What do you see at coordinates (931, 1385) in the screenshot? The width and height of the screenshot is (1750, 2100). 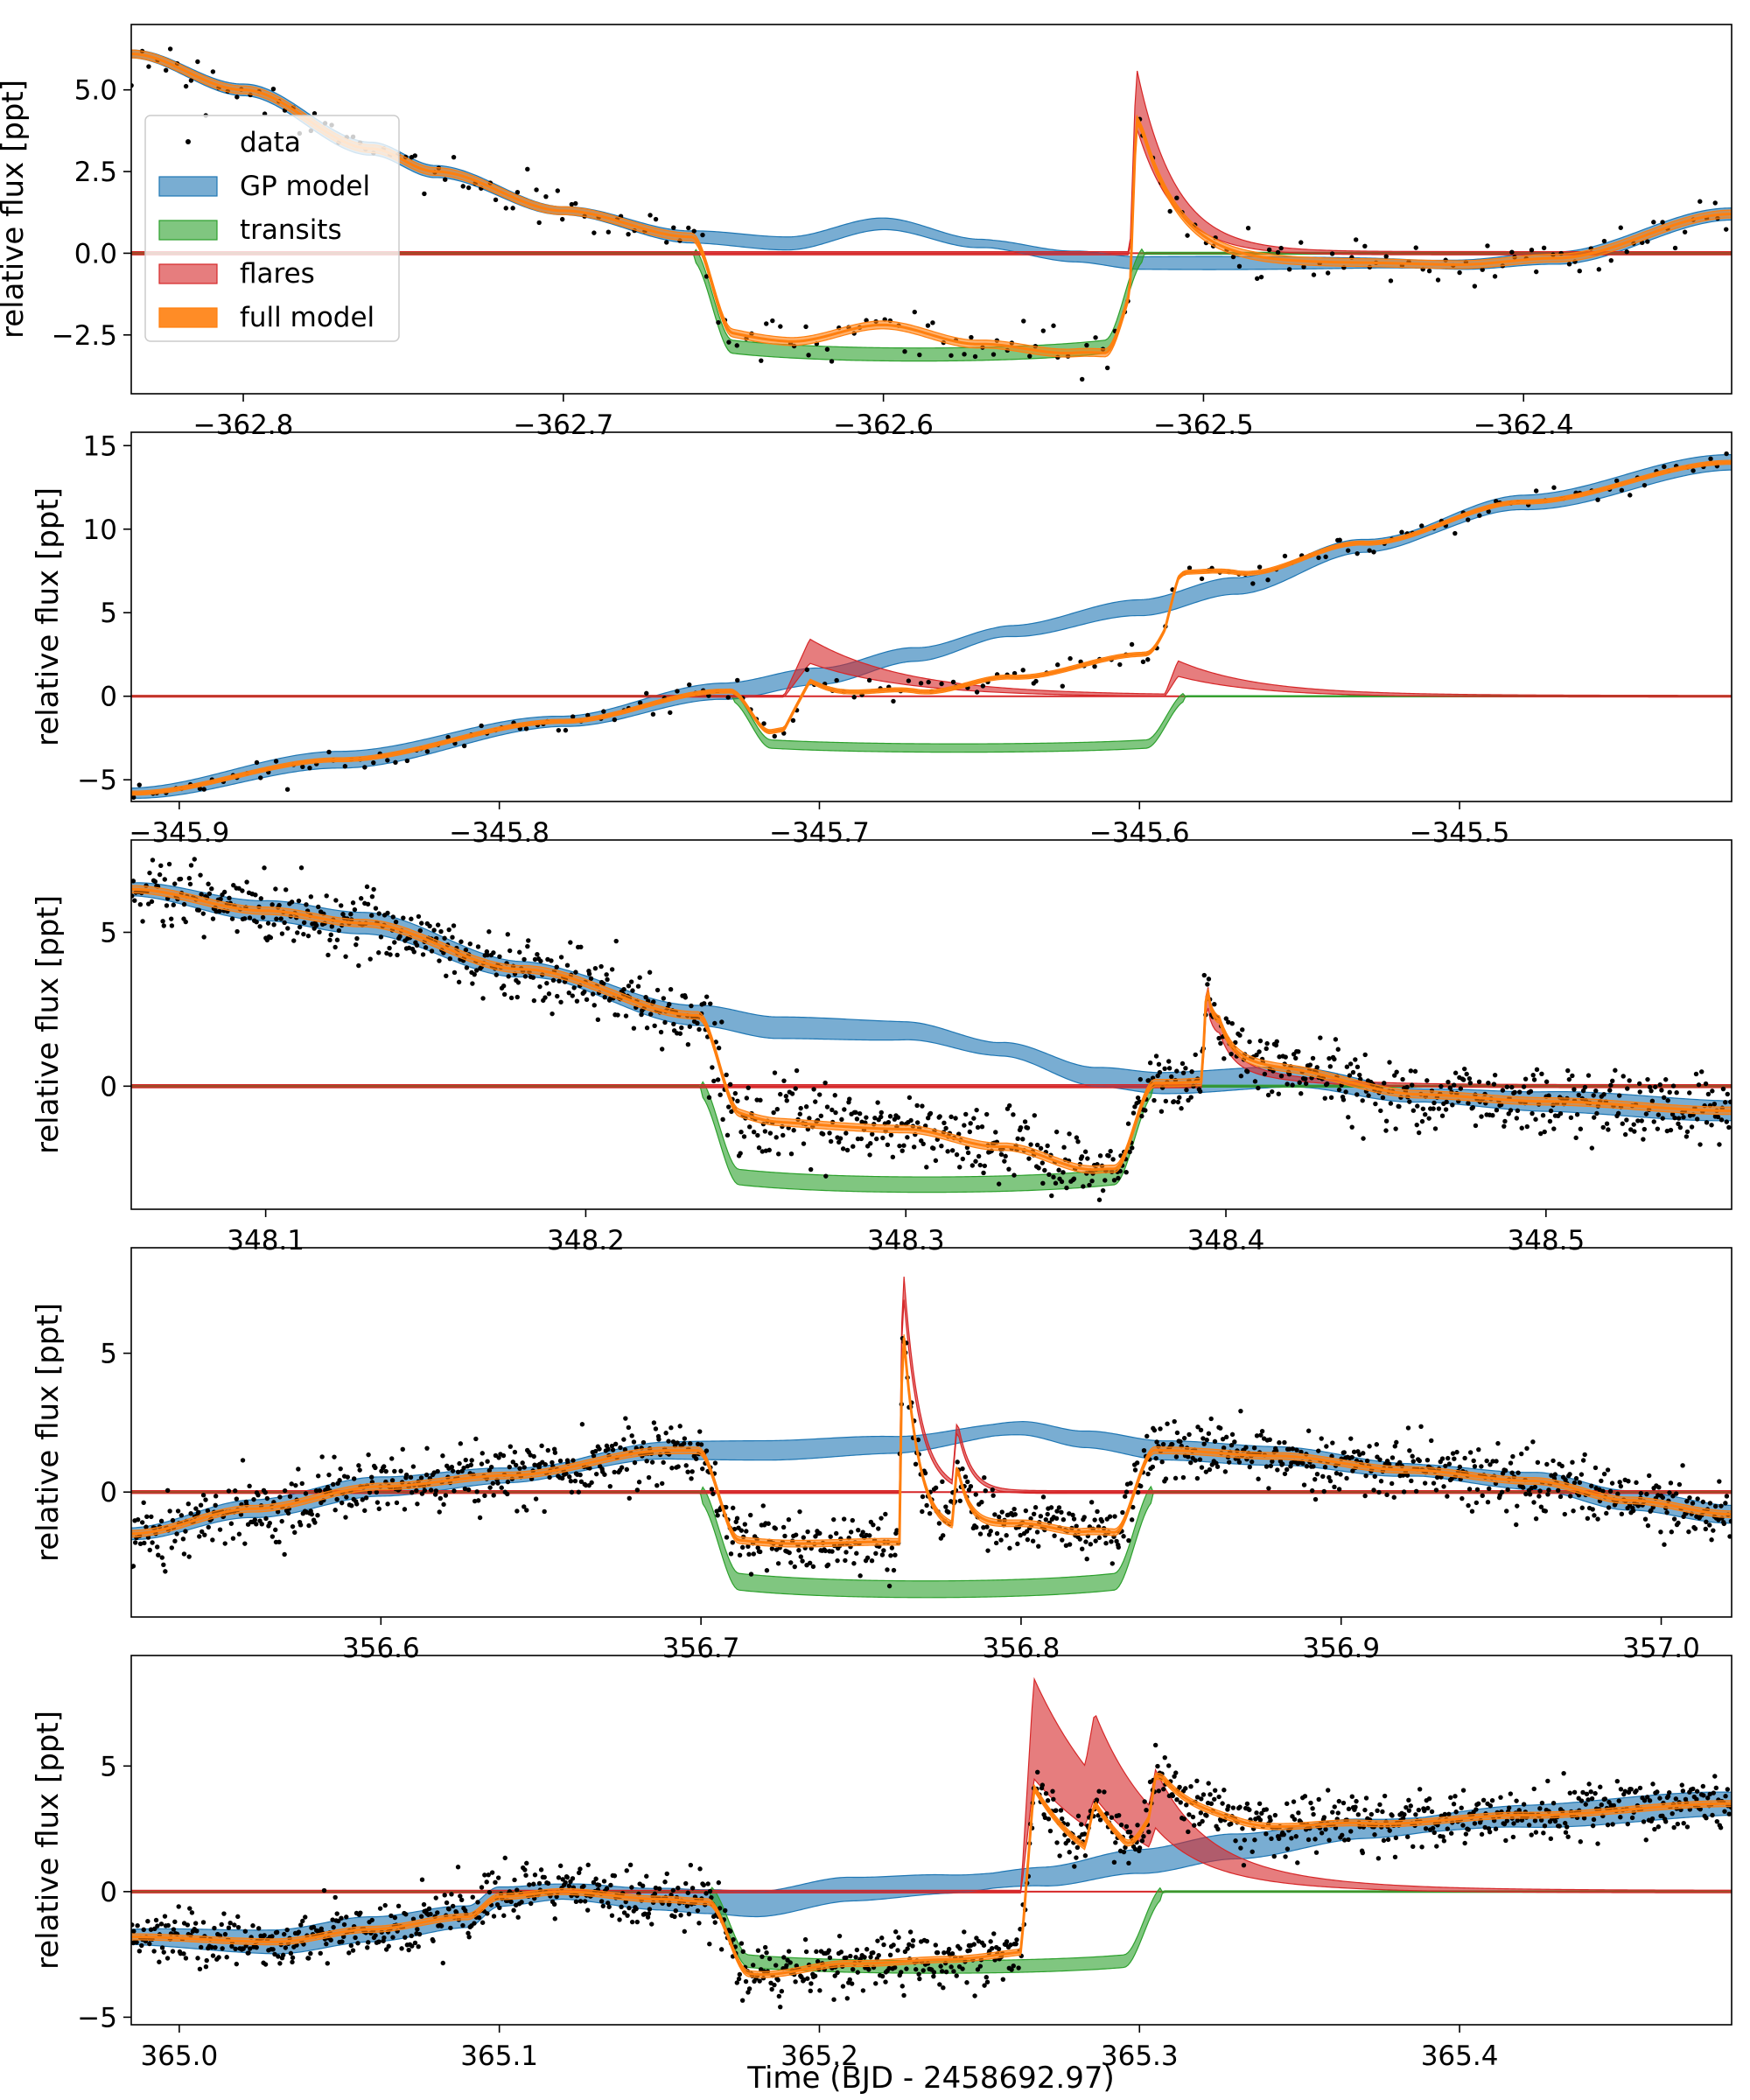 I see `flare-model-band` at bounding box center [931, 1385].